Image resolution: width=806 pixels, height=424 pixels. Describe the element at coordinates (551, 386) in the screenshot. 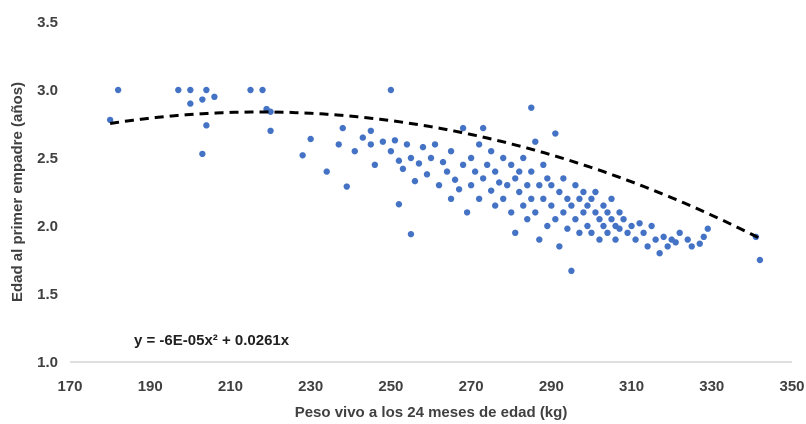

I see `x-tick-label: 290` at that location.